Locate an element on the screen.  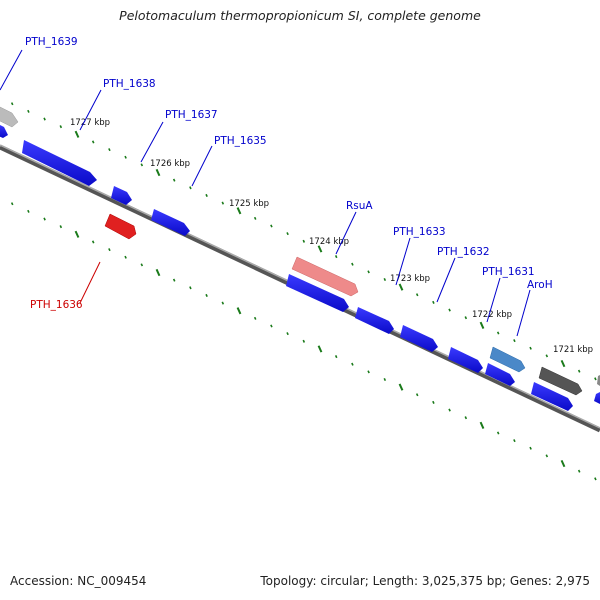
gene-rsua is located at coordinates (325, 276).